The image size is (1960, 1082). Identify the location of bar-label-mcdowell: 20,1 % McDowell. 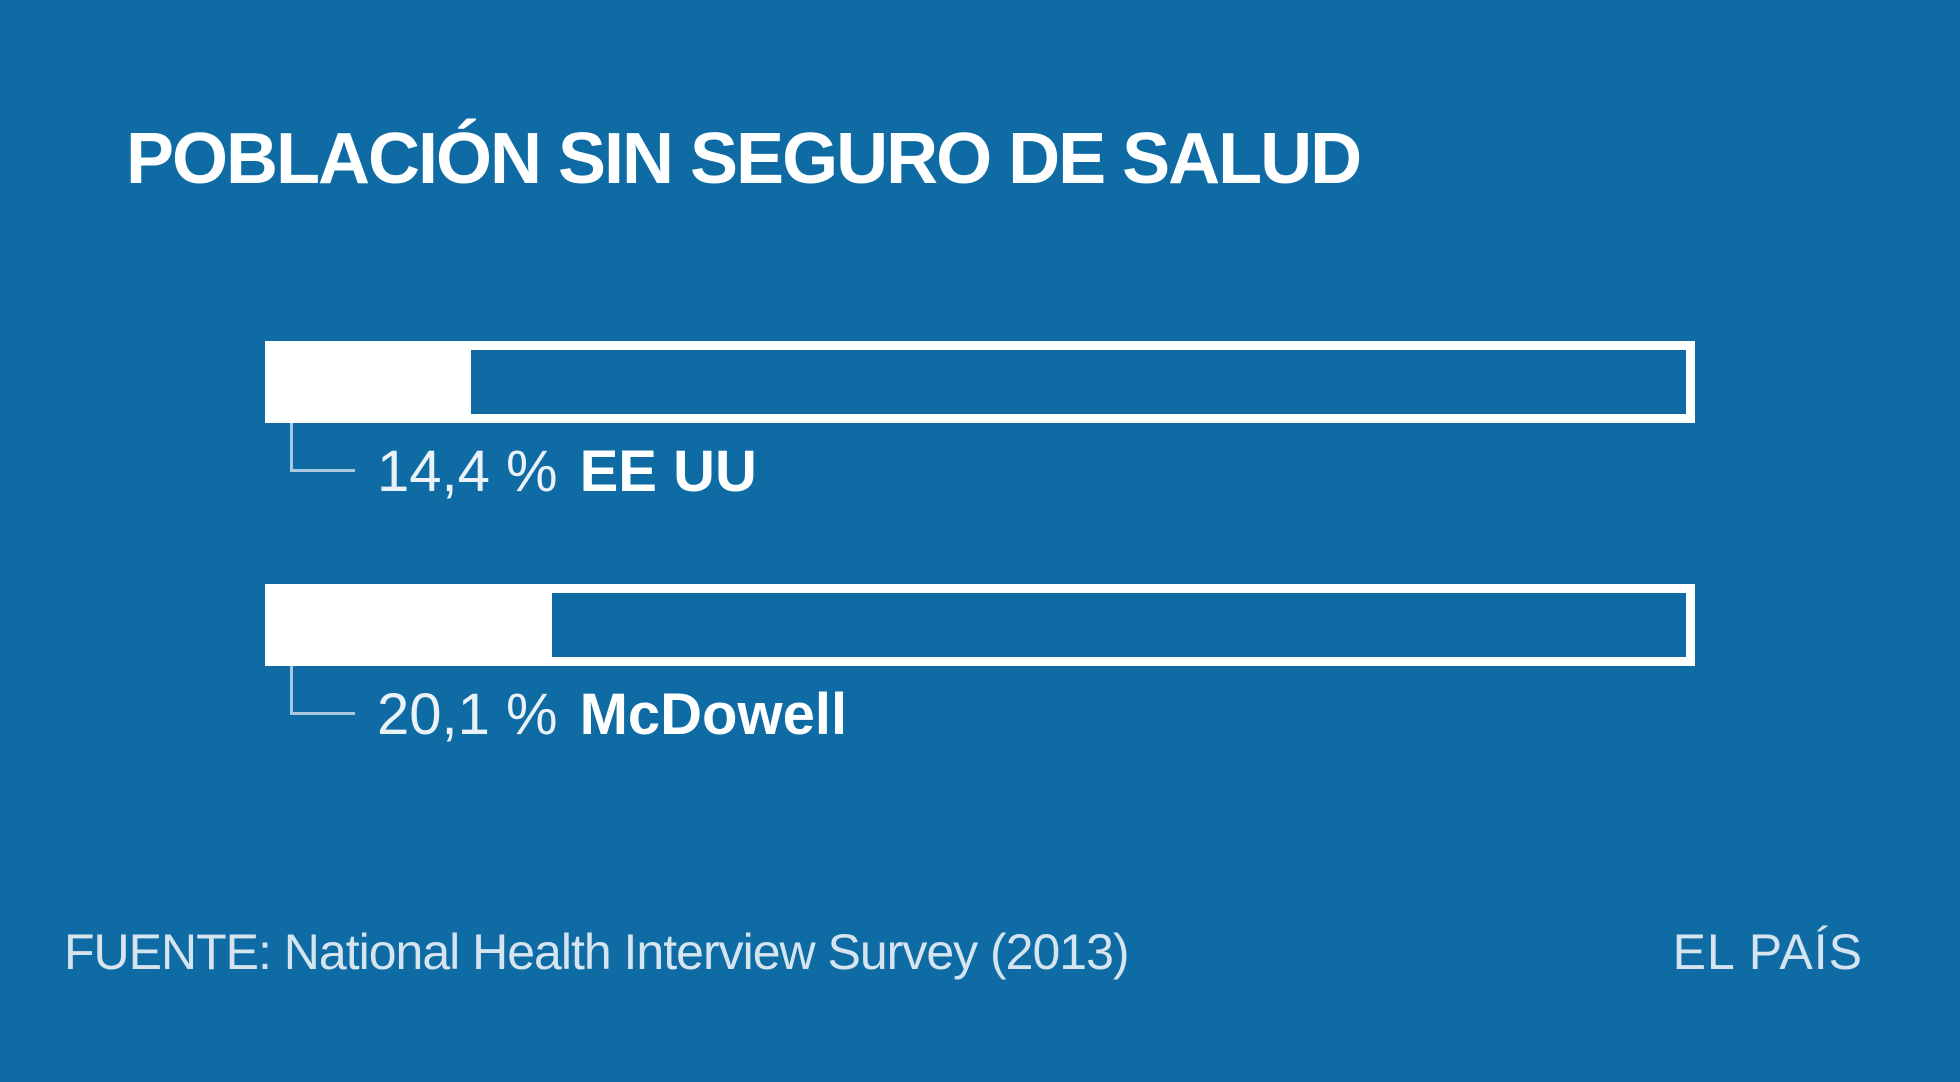
(612, 715).